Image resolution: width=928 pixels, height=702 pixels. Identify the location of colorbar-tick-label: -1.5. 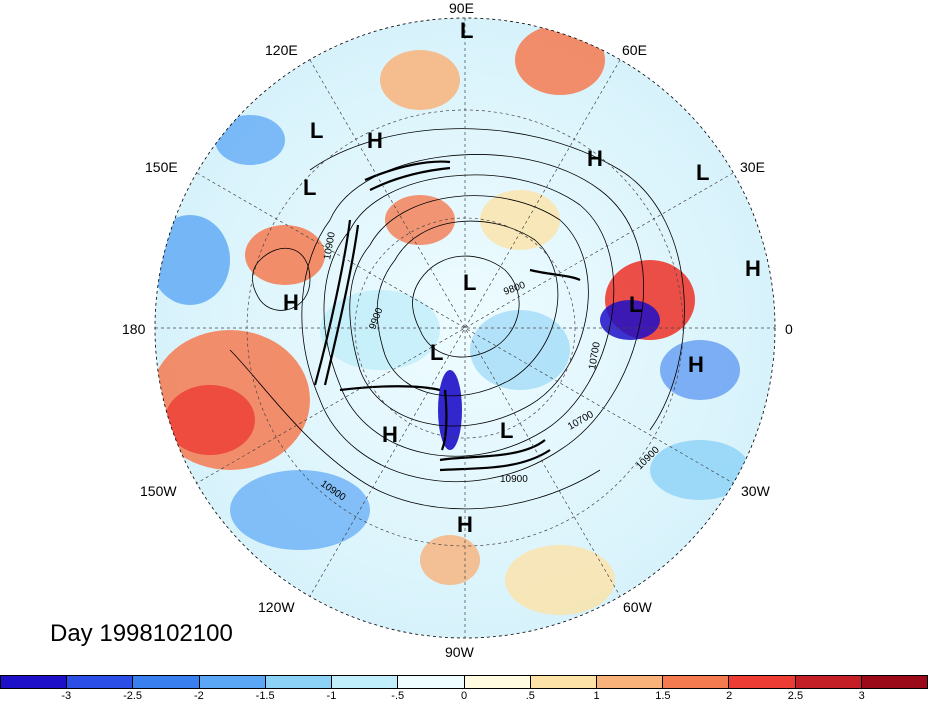
(265, 696).